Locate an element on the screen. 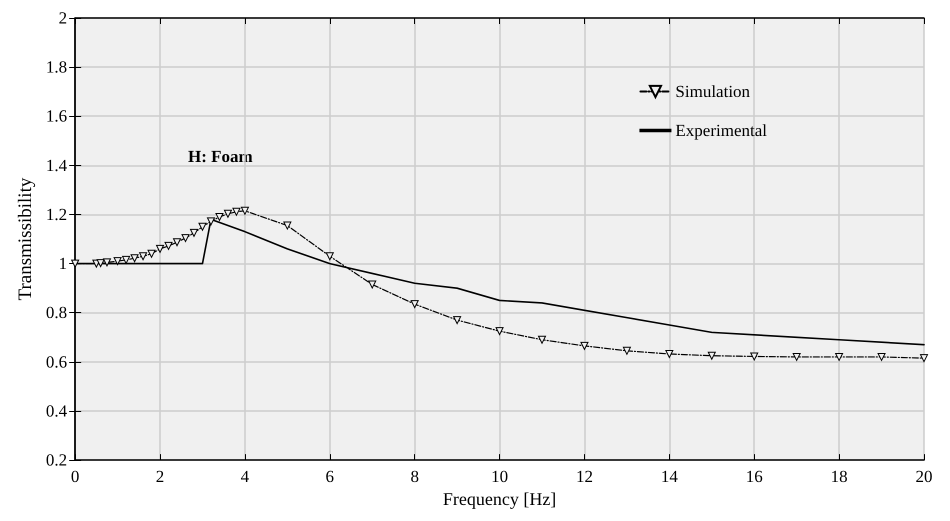 This screenshot has height=521, width=950. y-tick-label: 1.4 is located at coordinates (57, 165).